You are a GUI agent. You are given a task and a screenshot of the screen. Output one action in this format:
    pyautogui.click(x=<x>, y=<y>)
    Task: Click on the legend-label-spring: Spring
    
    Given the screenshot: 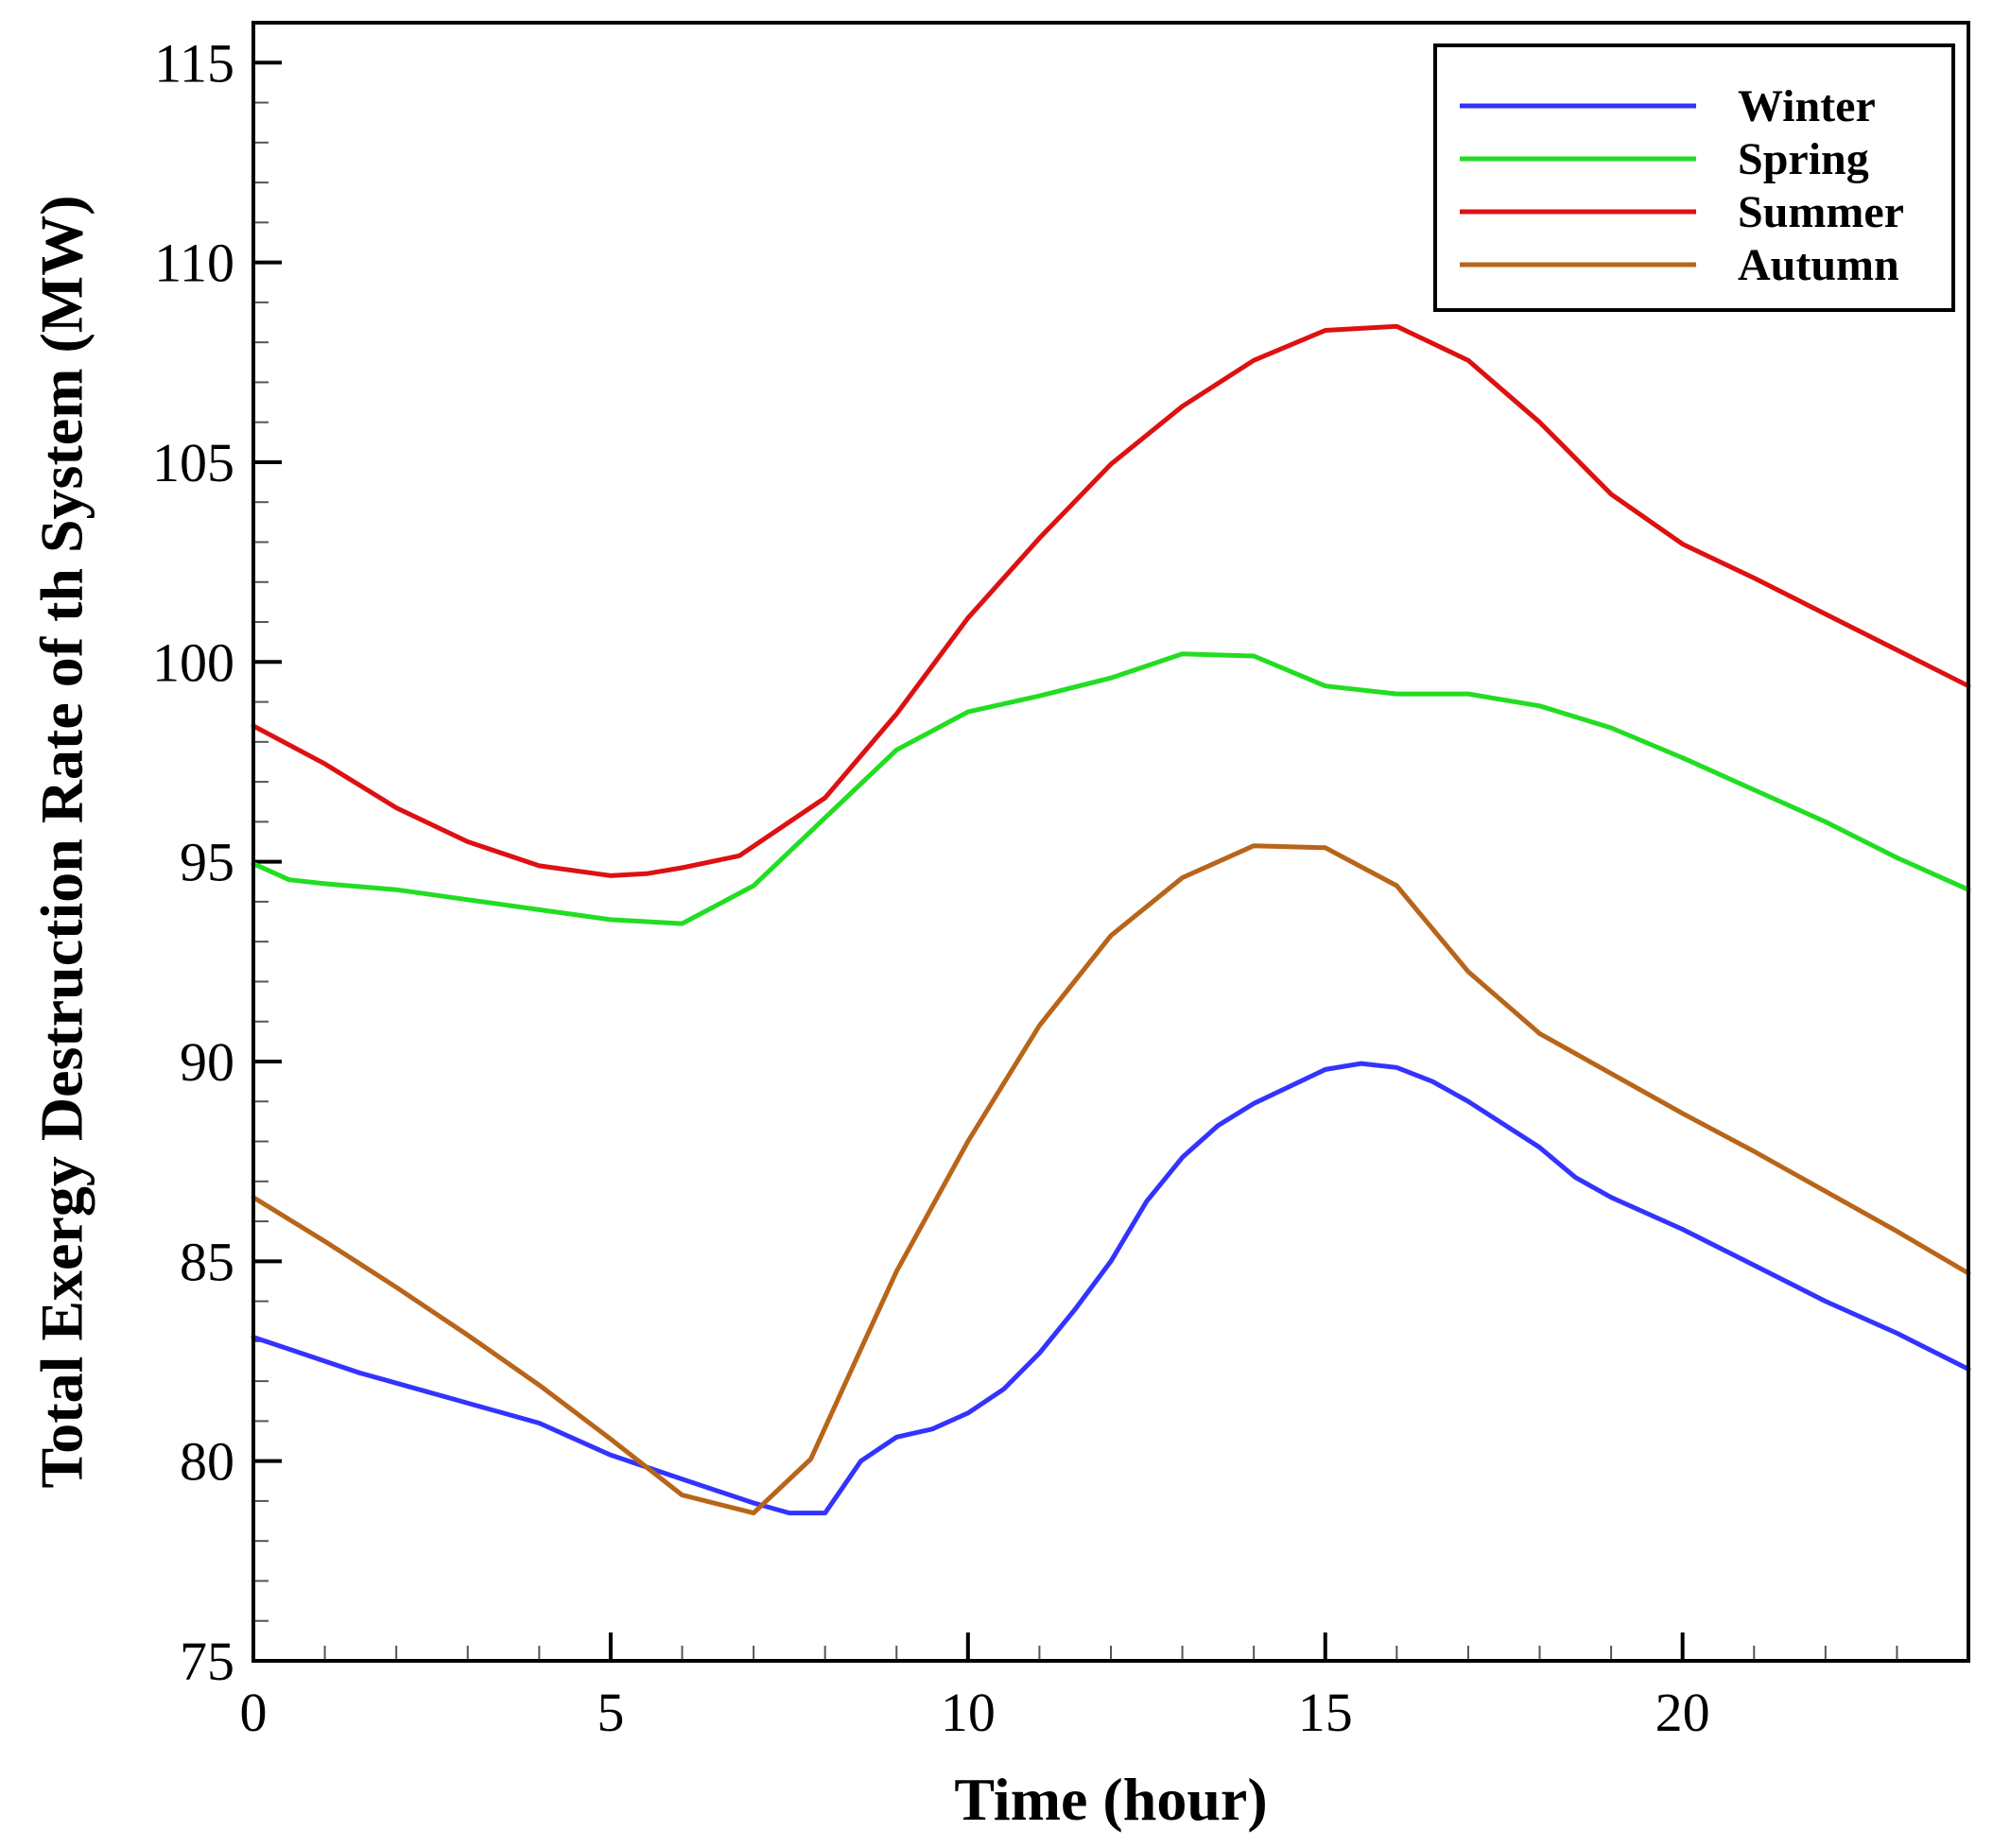 What is the action you would take?
    pyautogui.click(x=1803, y=159)
    